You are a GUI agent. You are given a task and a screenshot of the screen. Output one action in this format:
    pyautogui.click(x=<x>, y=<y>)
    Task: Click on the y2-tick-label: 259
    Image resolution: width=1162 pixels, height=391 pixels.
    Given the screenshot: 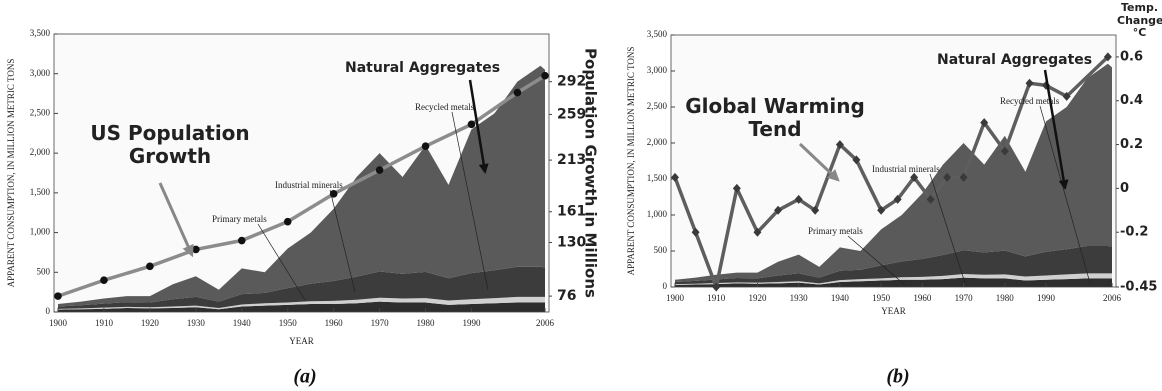 What is the action you would take?
    pyautogui.click(x=571, y=114)
    